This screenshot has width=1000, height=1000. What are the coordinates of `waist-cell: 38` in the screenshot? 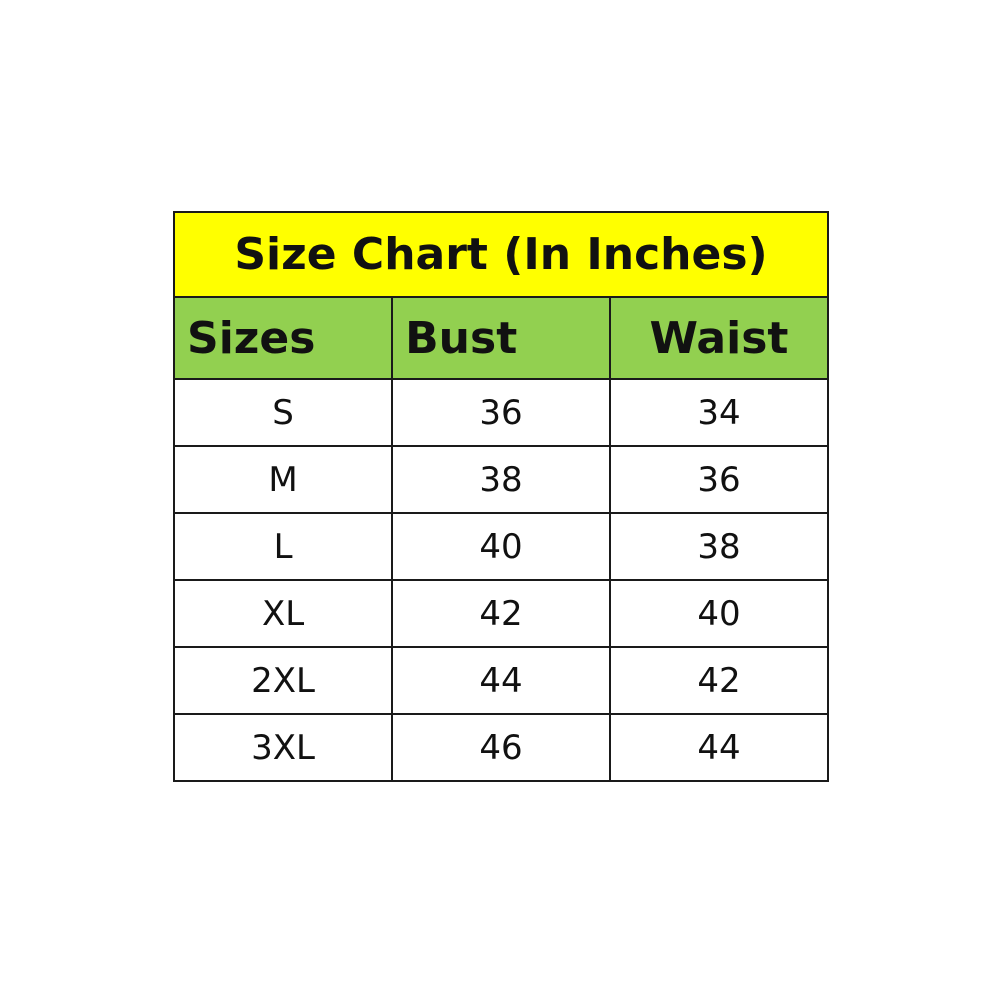 It's located at (719, 546).